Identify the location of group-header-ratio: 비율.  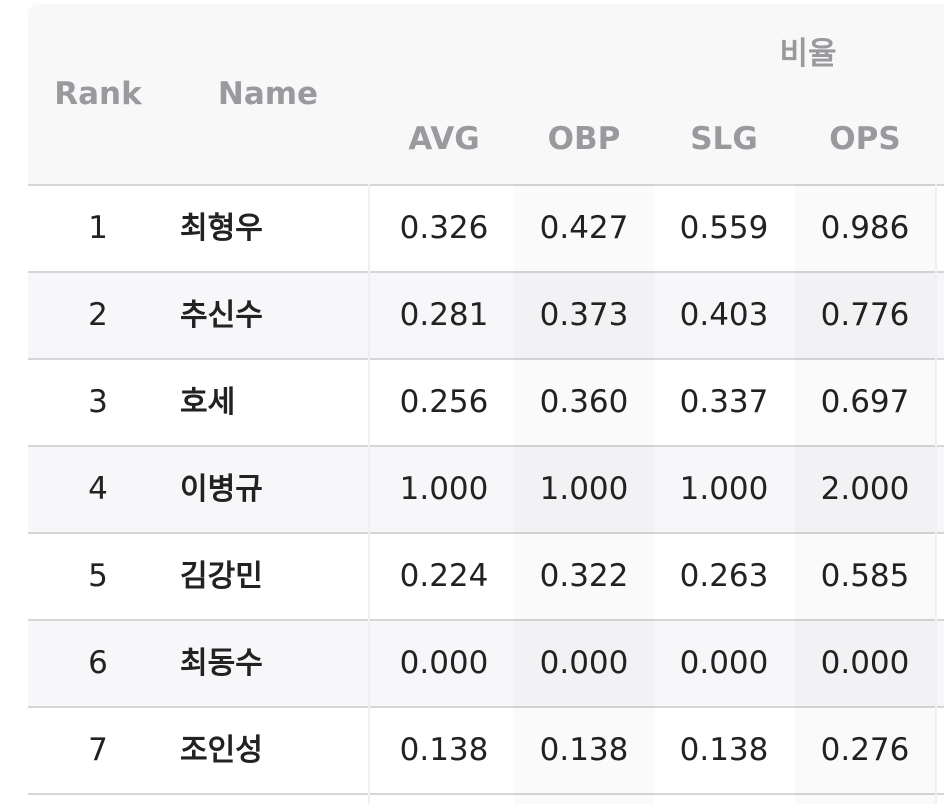
(808, 54).